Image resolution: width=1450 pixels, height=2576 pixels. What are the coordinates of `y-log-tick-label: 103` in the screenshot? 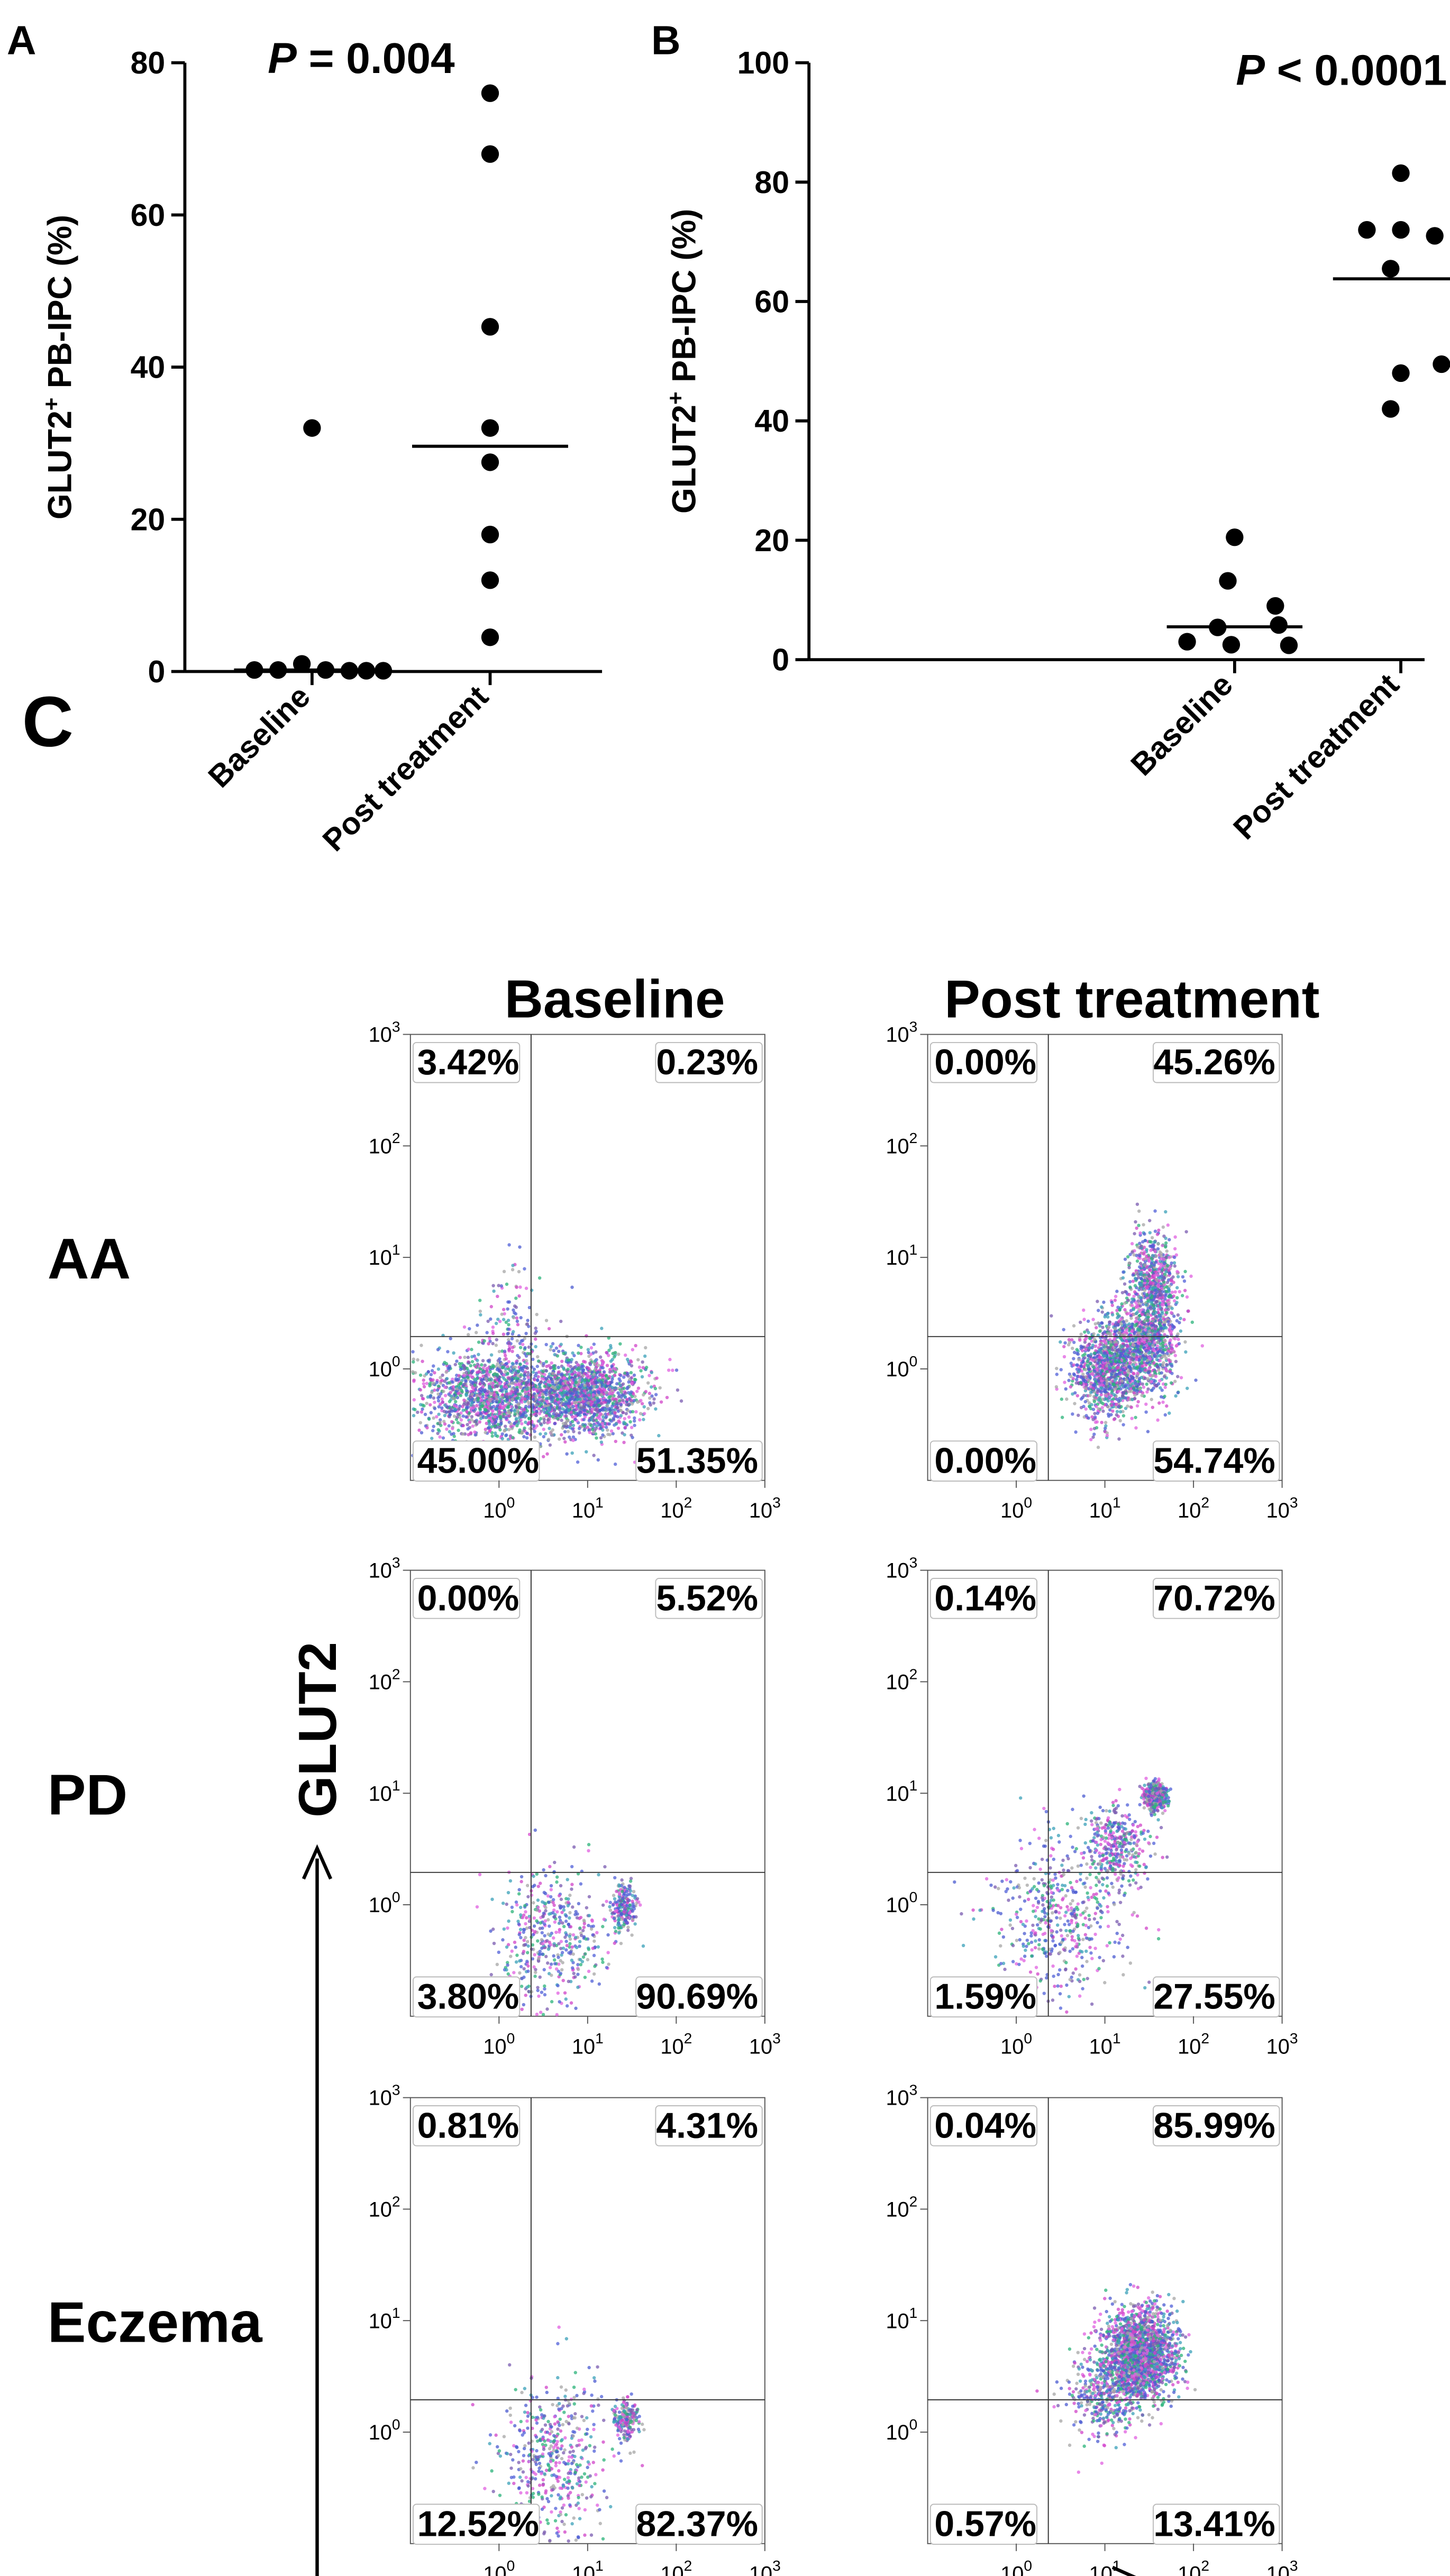 It's located at (385, 1032).